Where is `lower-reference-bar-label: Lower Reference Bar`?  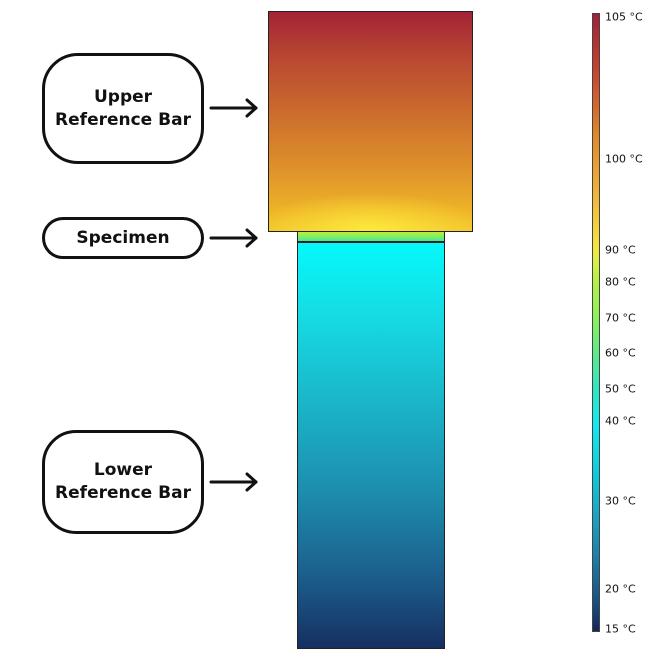 lower-reference-bar-label: Lower Reference Bar is located at coordinates (123, 481).